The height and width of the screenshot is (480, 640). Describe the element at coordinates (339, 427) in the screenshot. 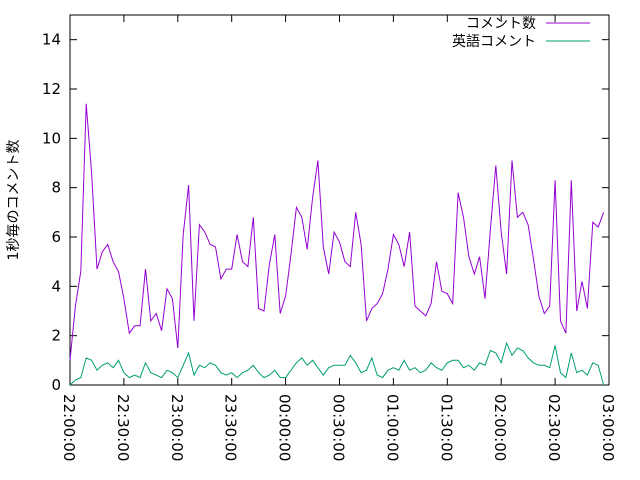

I see `x-tick-label: 00:30:00` at that location.